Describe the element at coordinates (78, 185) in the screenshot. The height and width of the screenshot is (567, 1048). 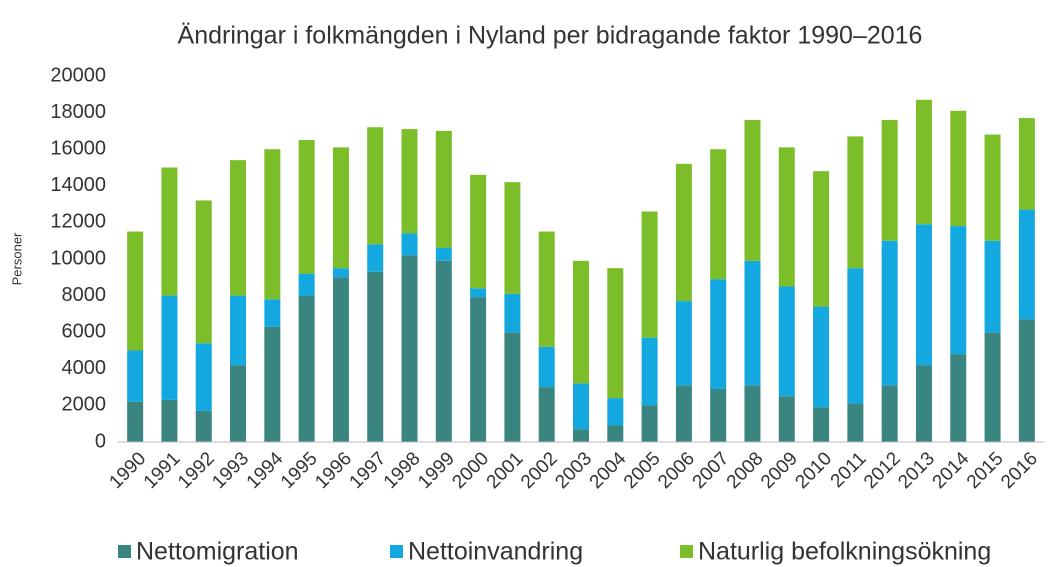
I see `y-tick-label: 14000` at that location.